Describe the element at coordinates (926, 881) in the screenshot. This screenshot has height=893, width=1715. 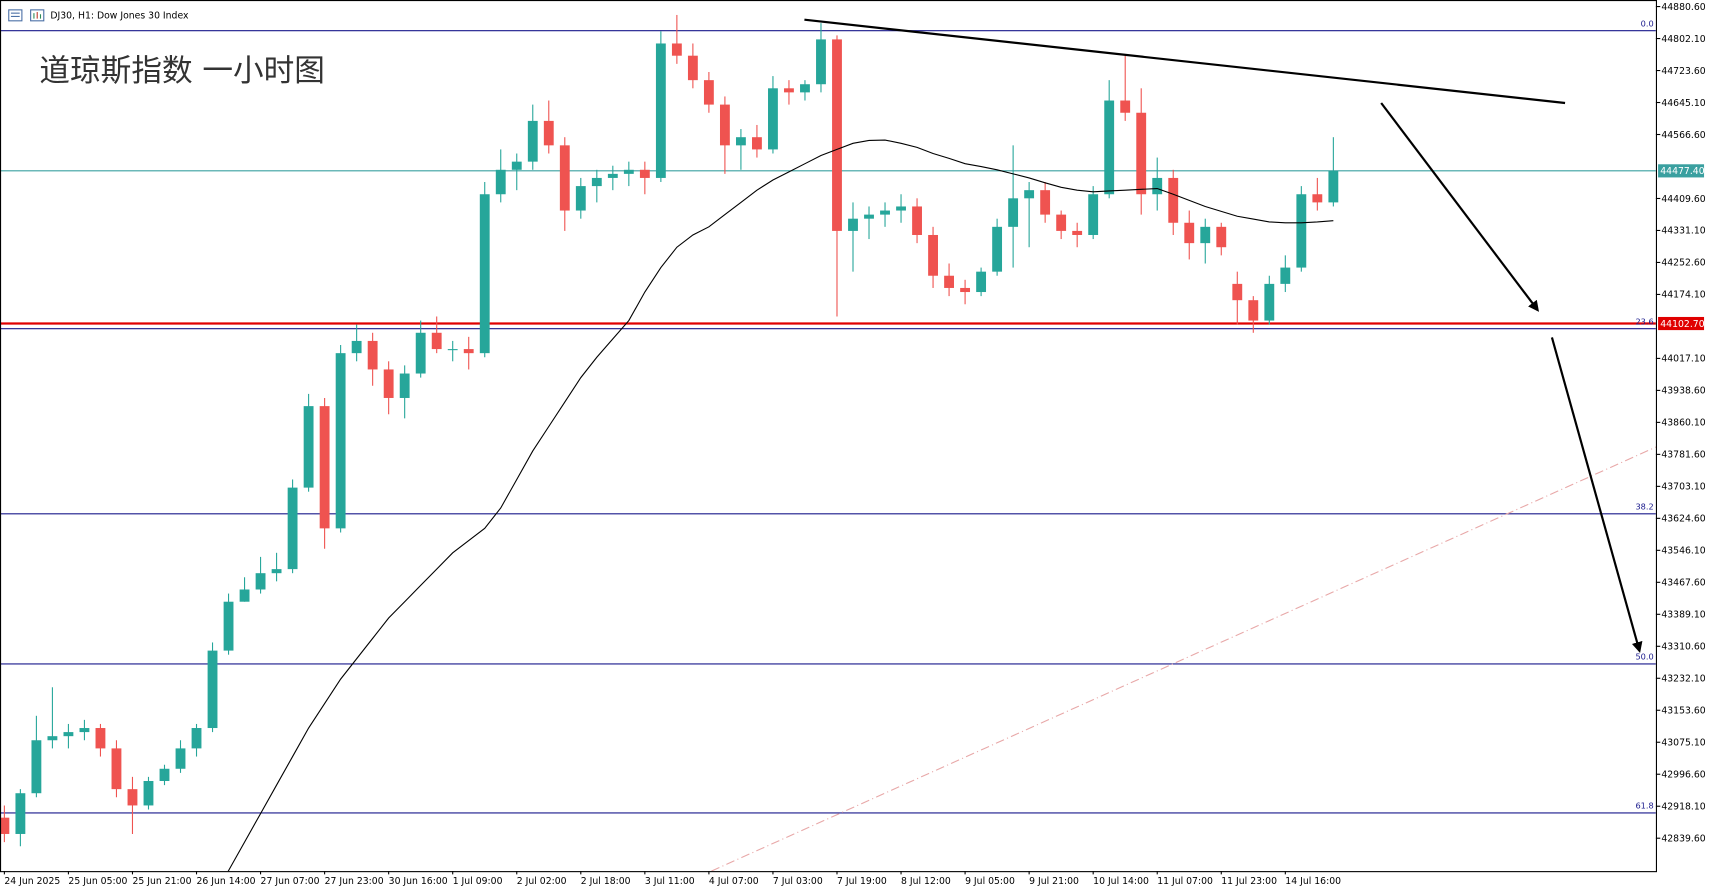
I see `x-tick-label: 8 Jul 12:00` at that location.